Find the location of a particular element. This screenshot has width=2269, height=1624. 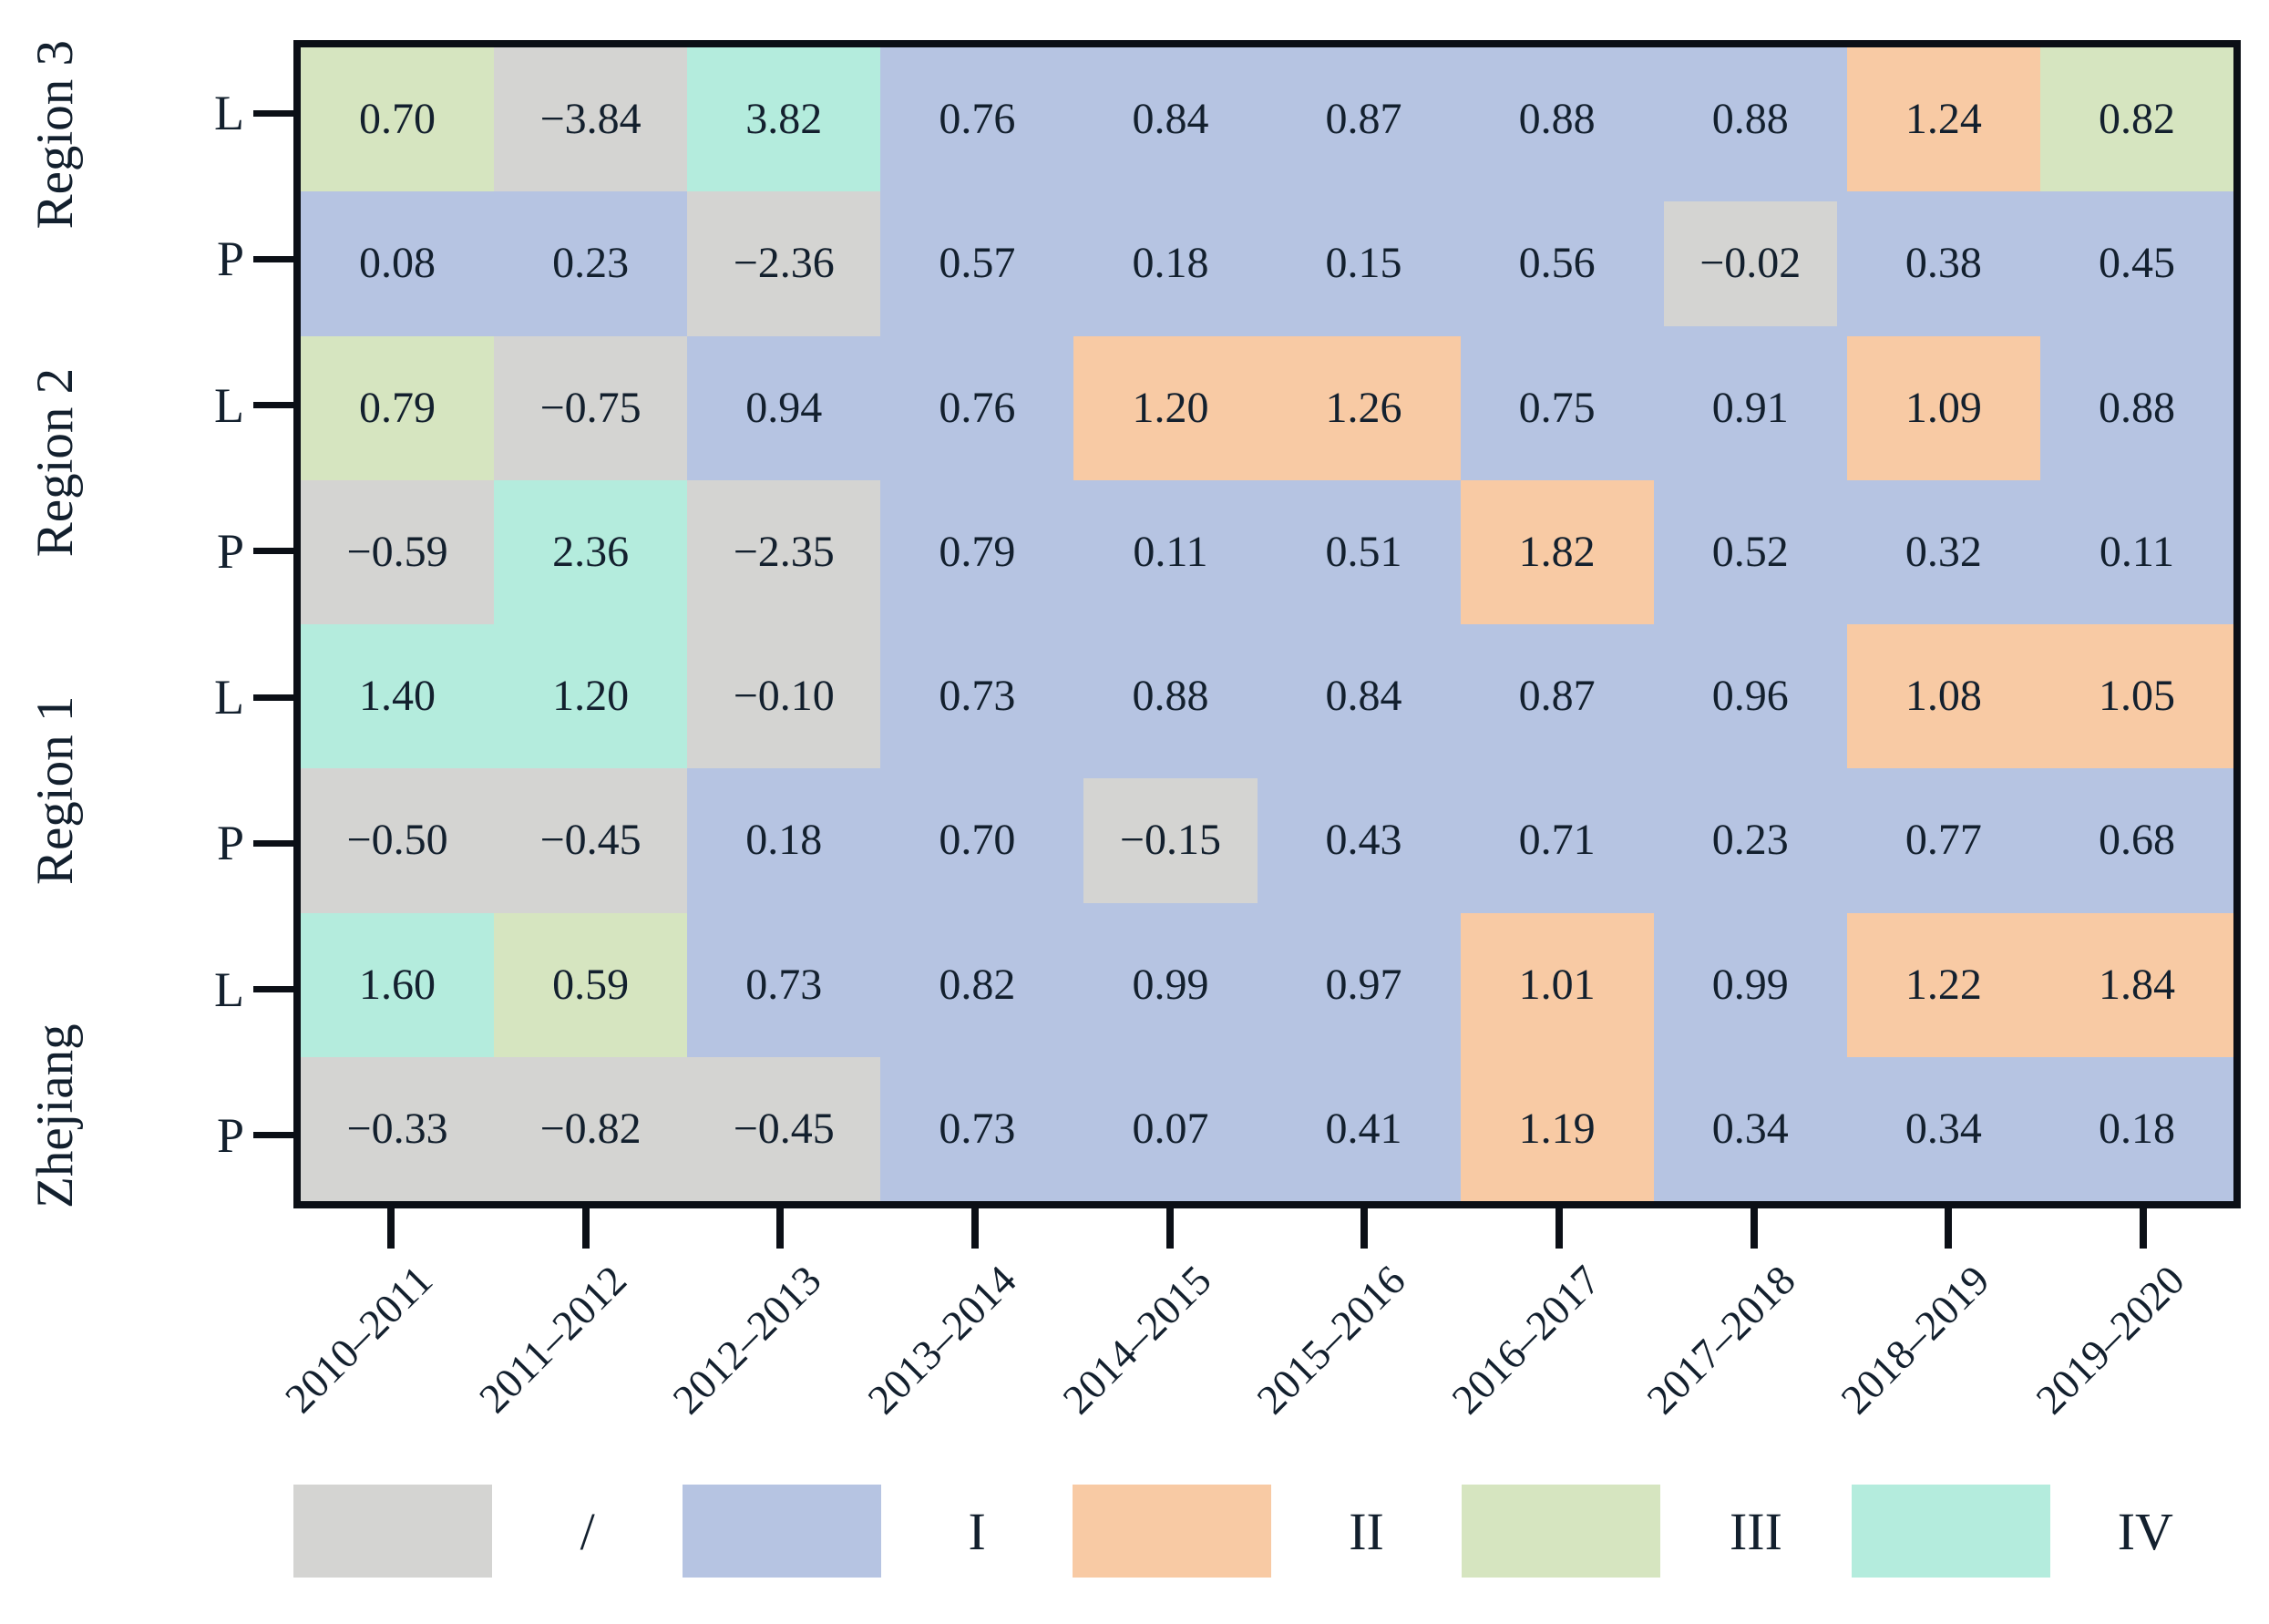

heatmap-cell: 0.70 is located at coordinates (977, 840).